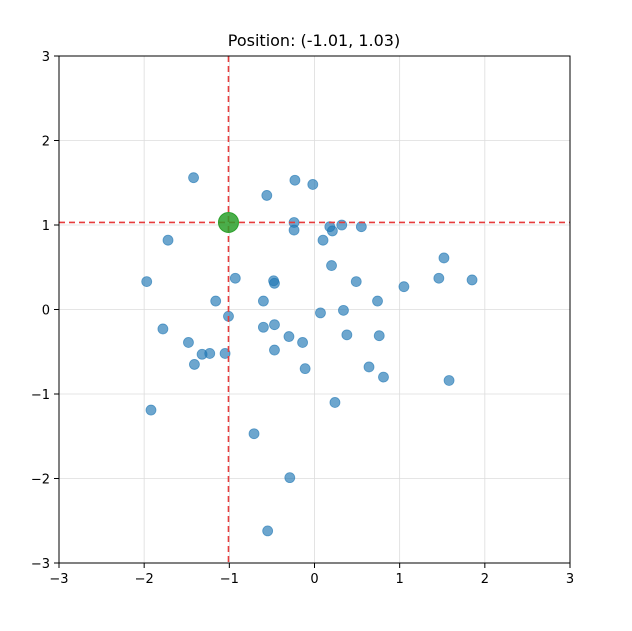 The width and height of the screenshot is (632, 631). I want to click on x-tick-label: 2, so click(485, 579).